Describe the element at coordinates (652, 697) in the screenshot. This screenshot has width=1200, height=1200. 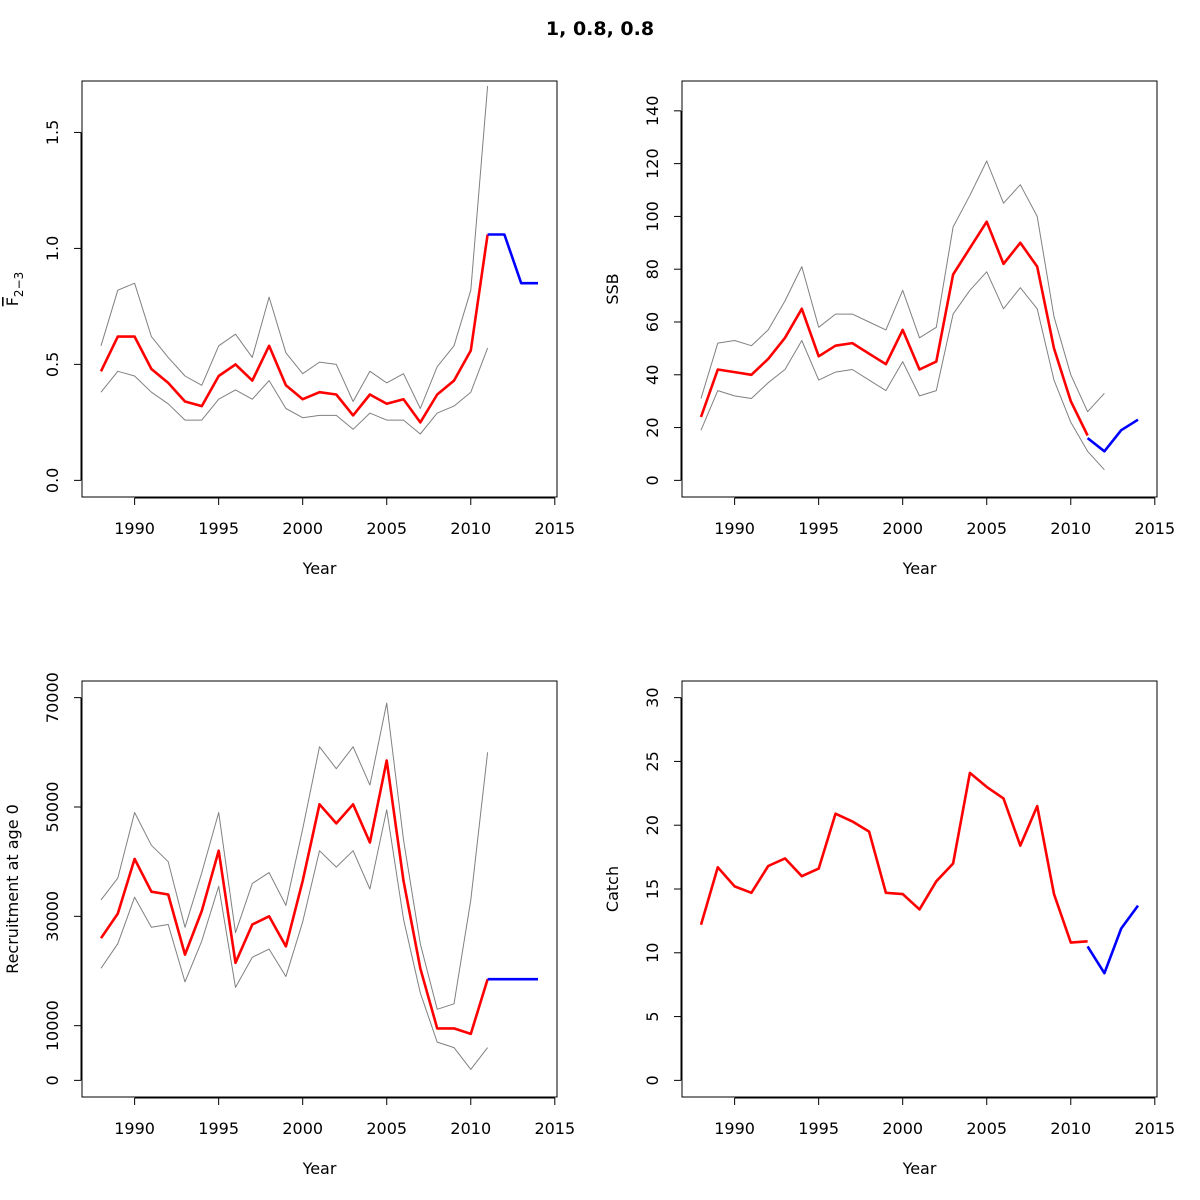
I see `y-tick-label: 30` at that location.